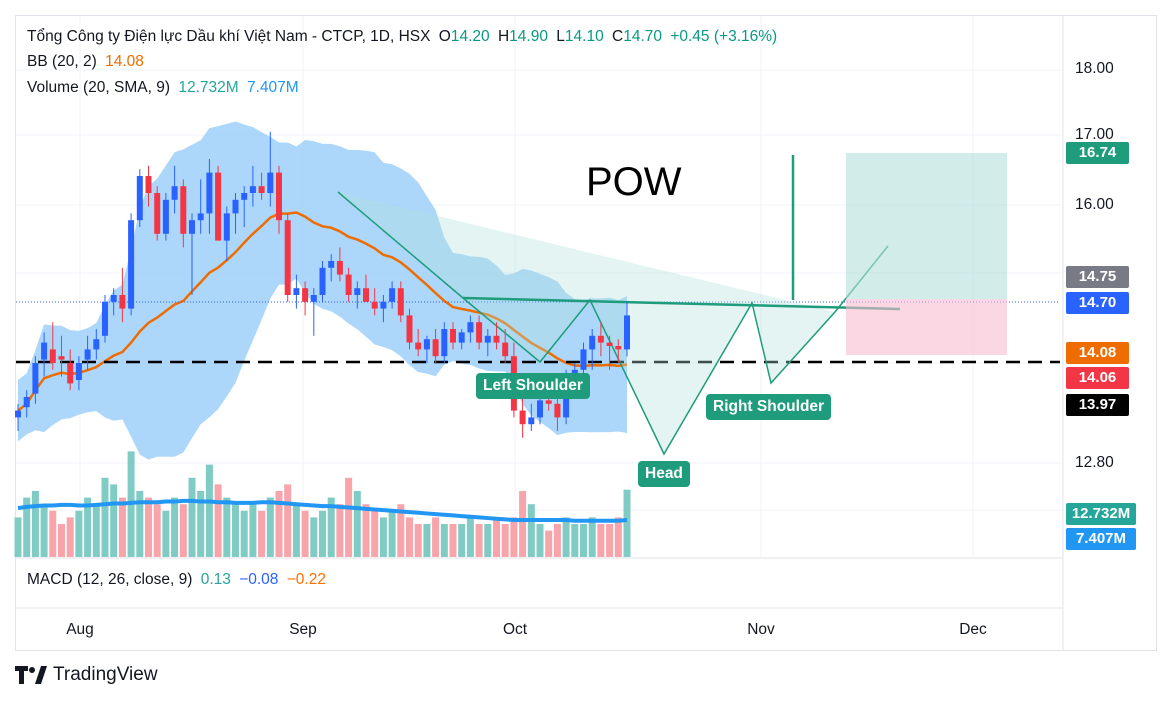 The width and height of the screenshot is (1172, 703). I want to click on neckline, so click(681, 303).